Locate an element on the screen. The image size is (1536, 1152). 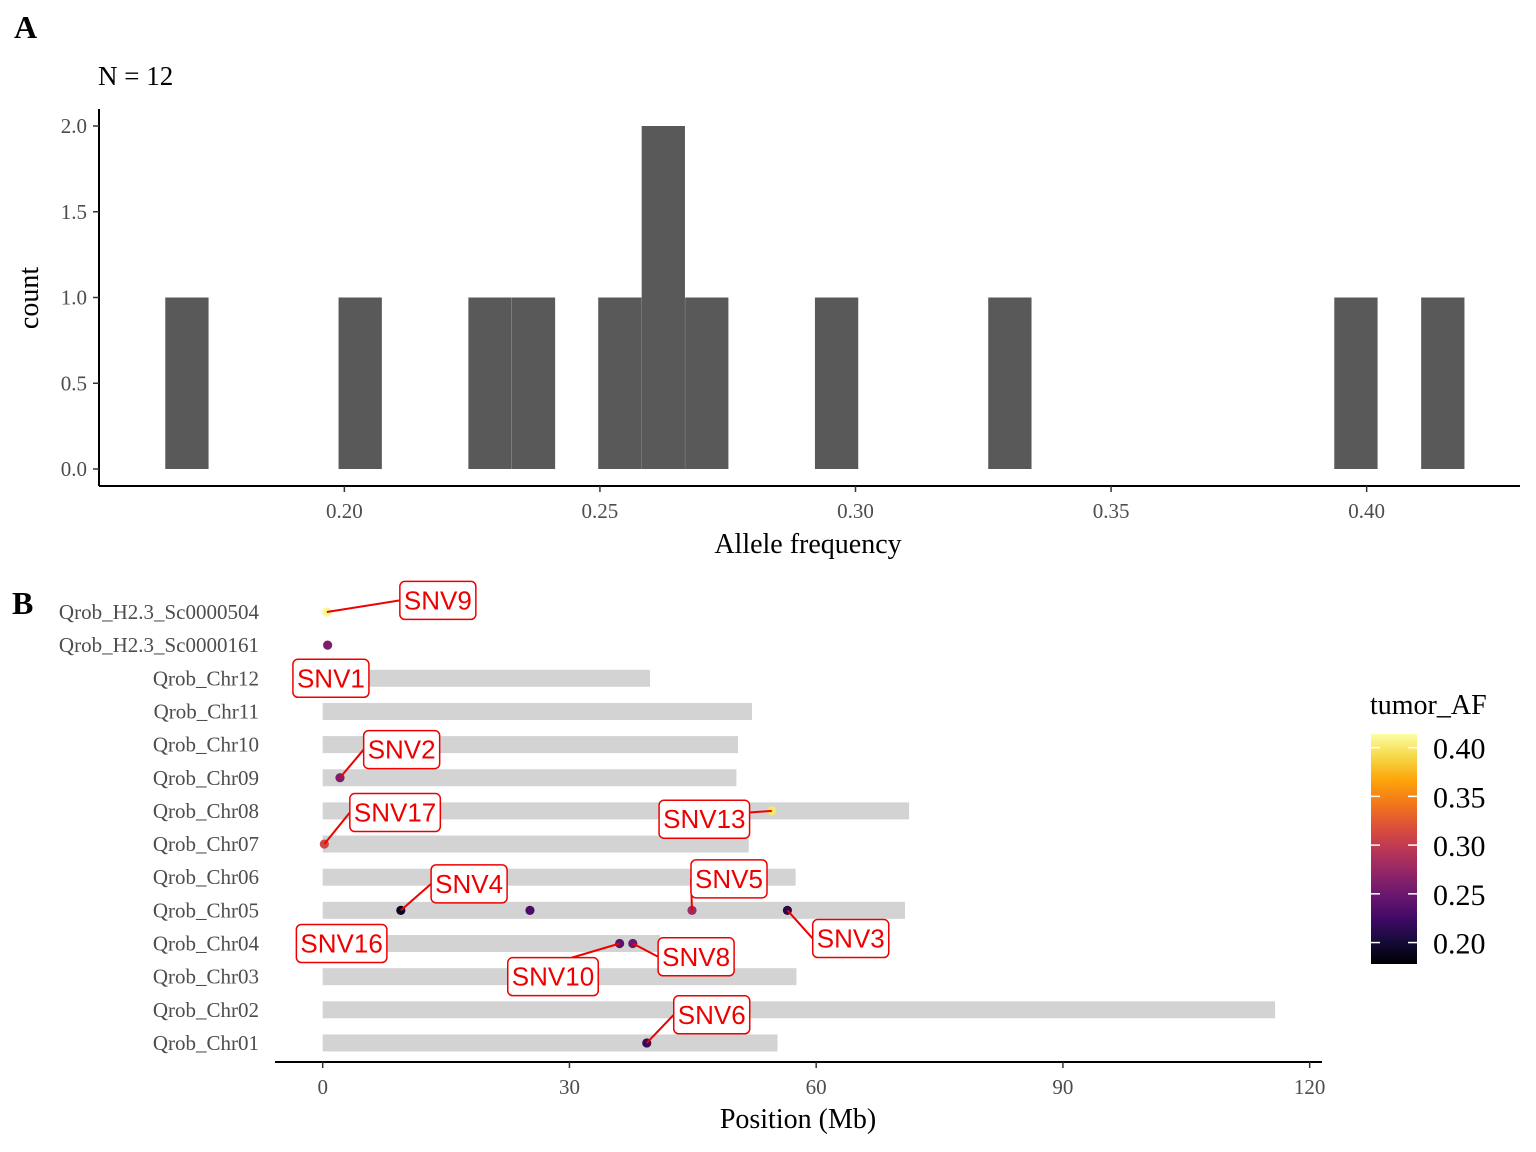
legend-tick-label: 0.20 is located at coordinates (1459, 944).